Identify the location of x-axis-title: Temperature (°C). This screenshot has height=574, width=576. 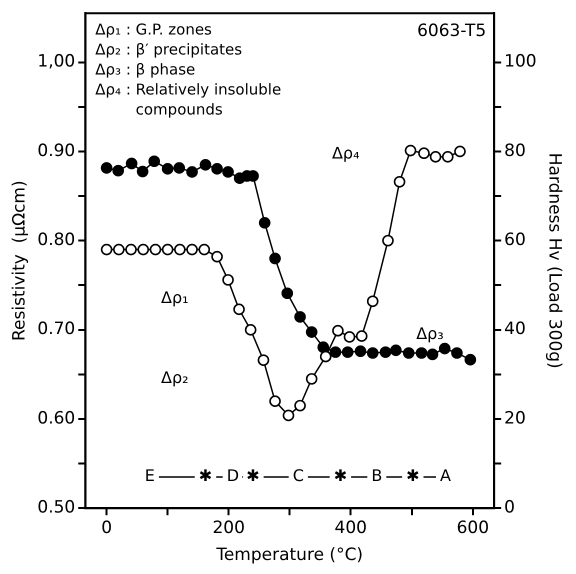
(289, 555).